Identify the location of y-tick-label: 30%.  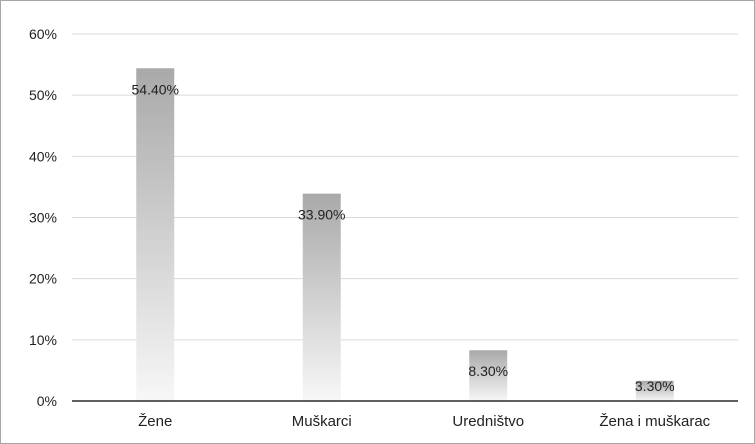
(43, 218).